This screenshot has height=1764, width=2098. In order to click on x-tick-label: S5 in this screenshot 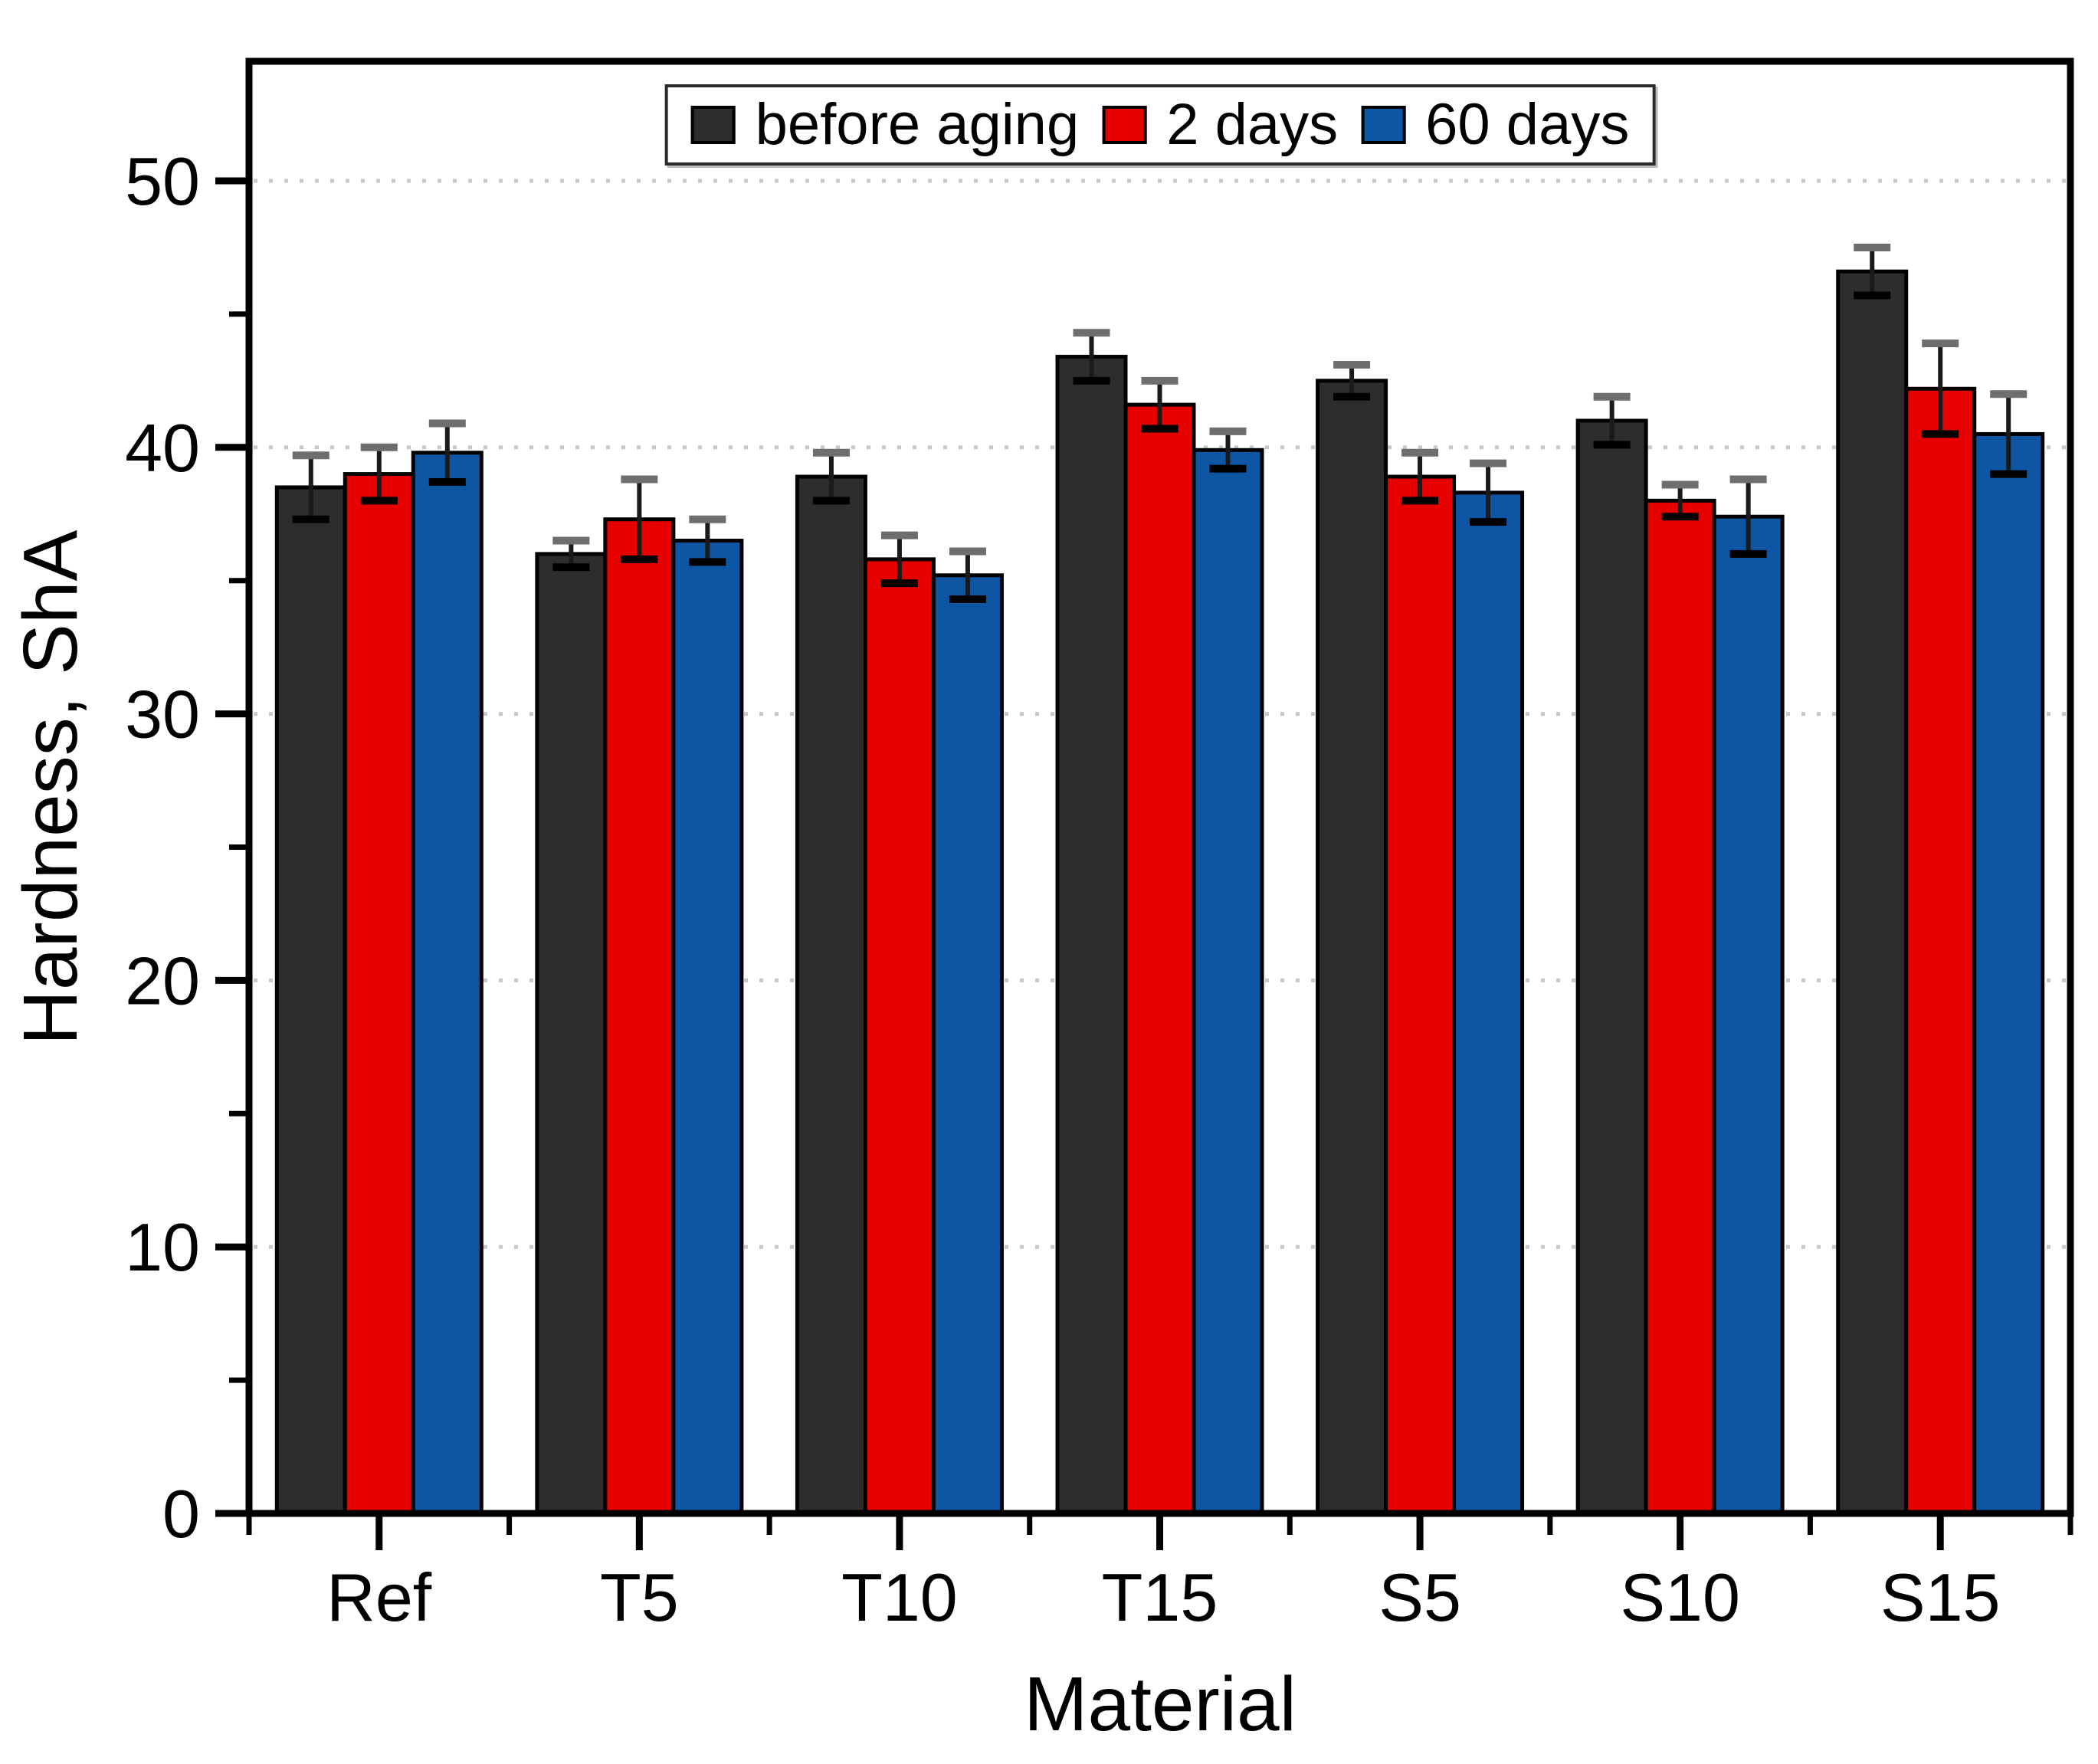, I will do `click(1419, 1597)`.